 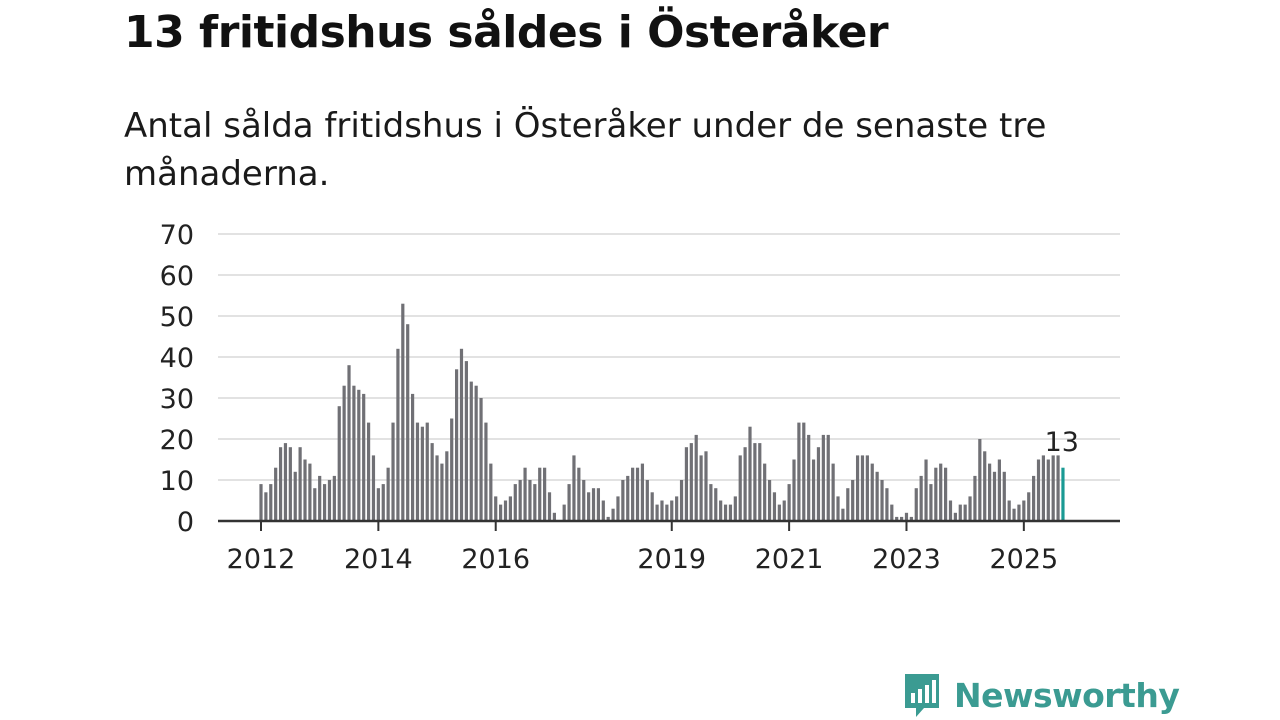 What do you see at coordinates (177, 440) in the screenshot?
I see `y-tick-label: 20` at bounding box center [177, 440].